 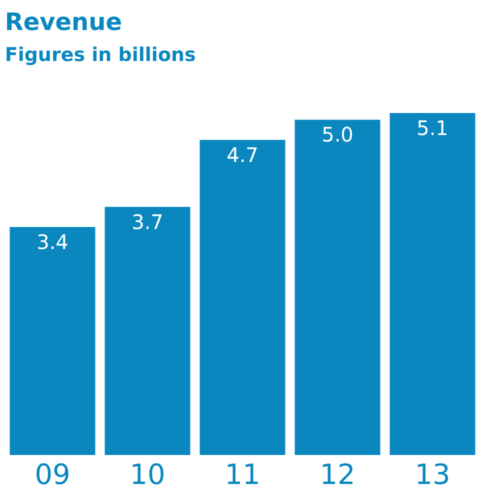 What do you see at coordinates (148, 222) in the screenshot?
I see `data-label: 3.7` at bounding box center [148, 222].